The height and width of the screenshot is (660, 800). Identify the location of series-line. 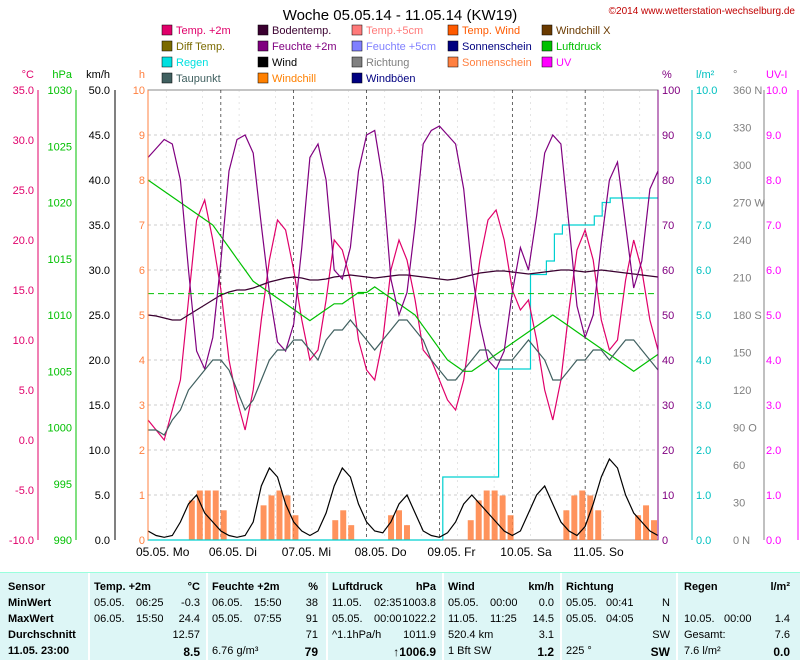
(403, 497).